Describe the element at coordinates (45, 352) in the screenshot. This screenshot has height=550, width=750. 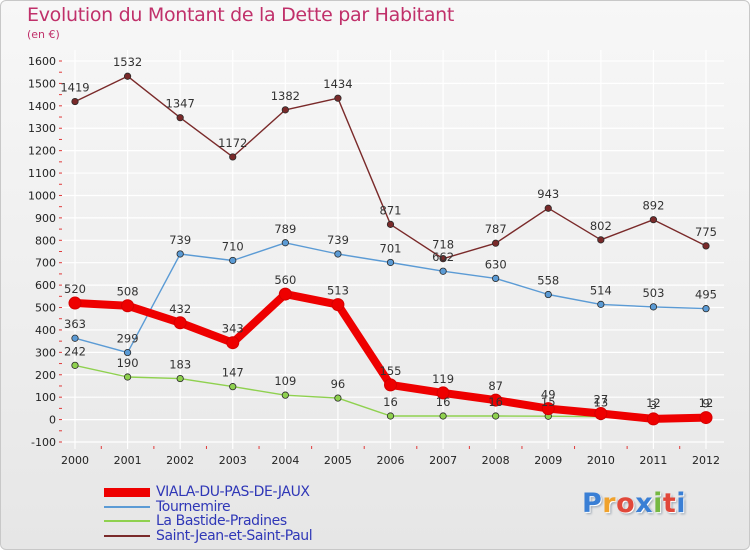
I see `y-tick-label: 300` at that location.